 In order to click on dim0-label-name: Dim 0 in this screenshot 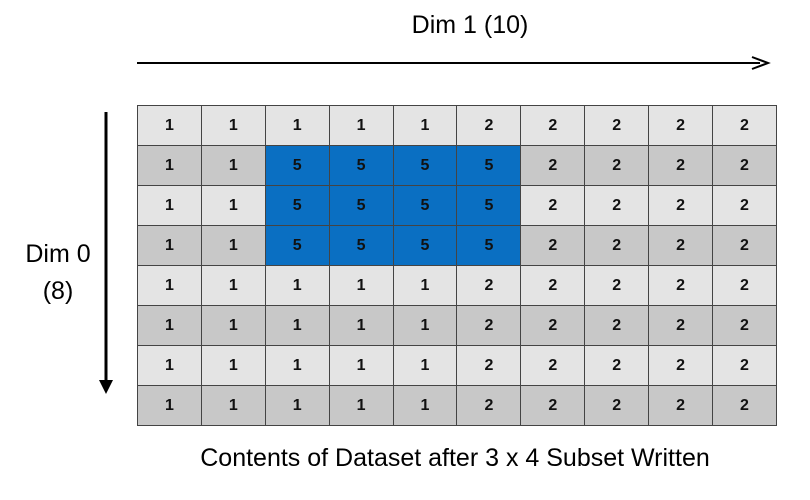, I will do `click(58, 254)`.